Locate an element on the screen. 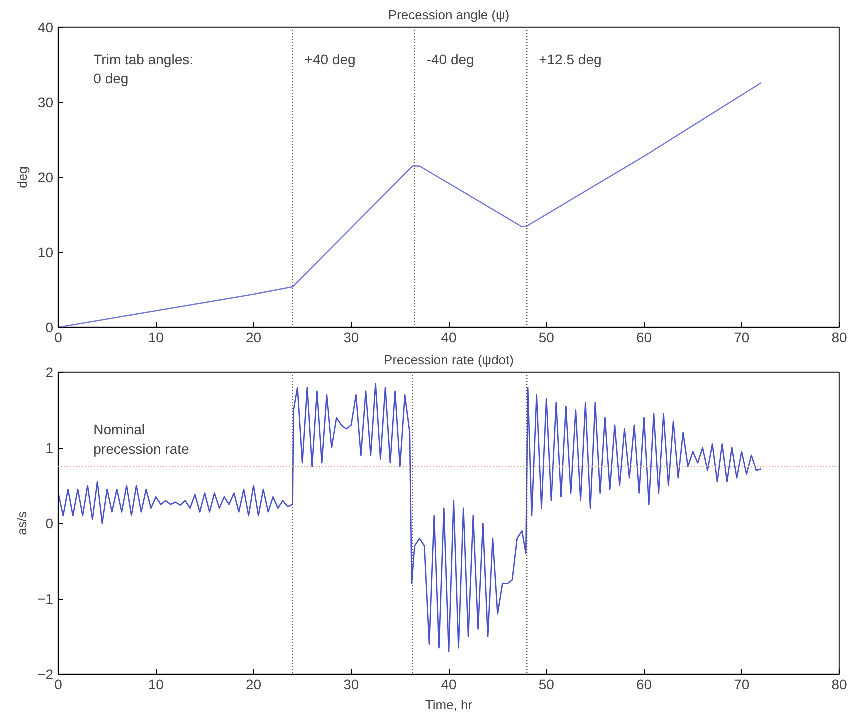  y-tick-label: 2 is located at coordinates (50, 372).